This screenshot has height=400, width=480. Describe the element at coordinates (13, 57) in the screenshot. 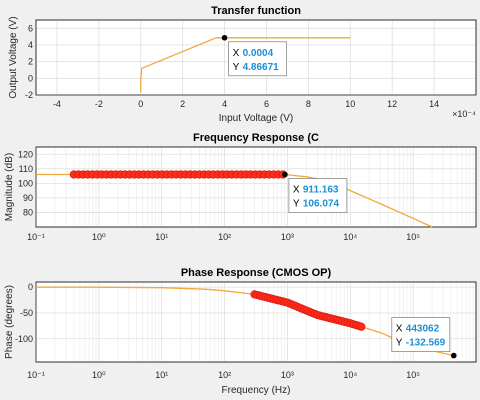

I see `y-axis-label: Output Voltage (V)` at that location.